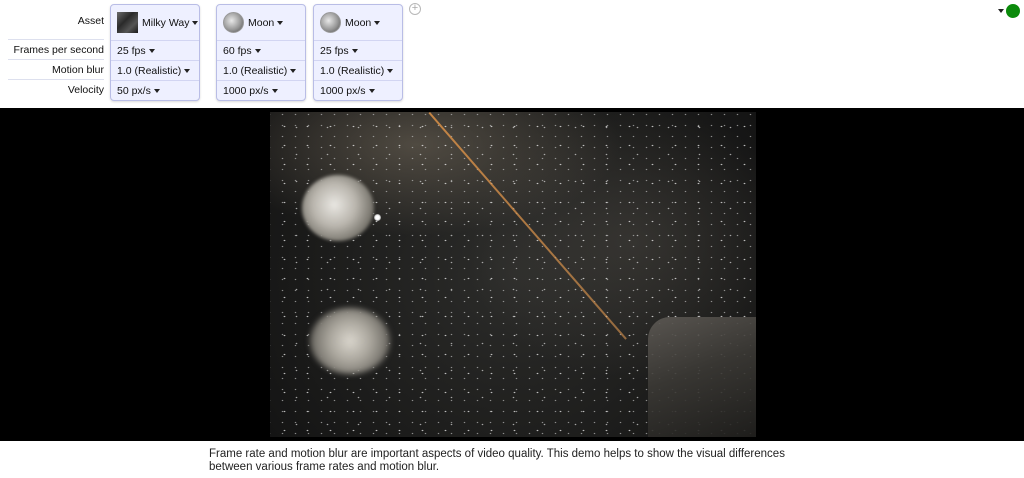 This screenshot has width=1024, height=478. What do you see at coordinates (1001, 11) in the screenshot?
I see `status-caret-icon` at bounding box center [1001, 11].